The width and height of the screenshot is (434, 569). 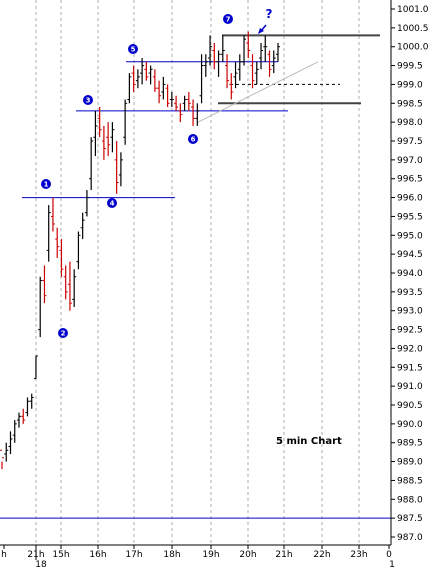 I want to click on y-tick-label: 993.0, so click(x=410, y=312).